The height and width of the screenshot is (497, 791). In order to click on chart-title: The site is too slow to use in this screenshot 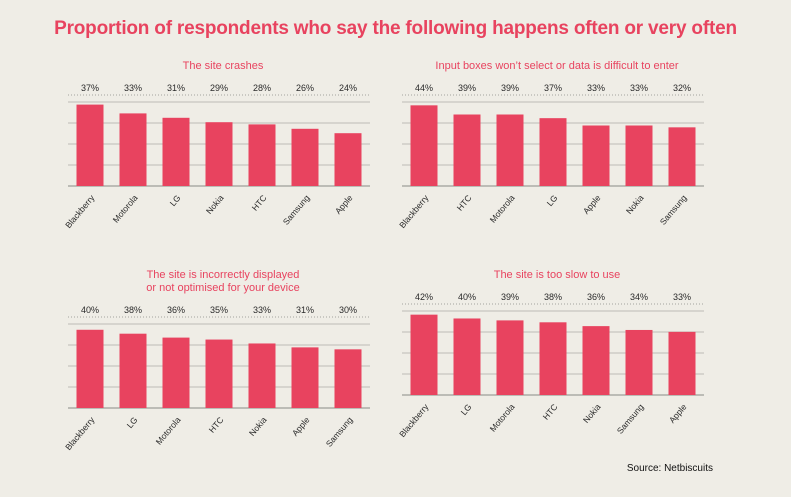, I will do `click(557, 275)`.